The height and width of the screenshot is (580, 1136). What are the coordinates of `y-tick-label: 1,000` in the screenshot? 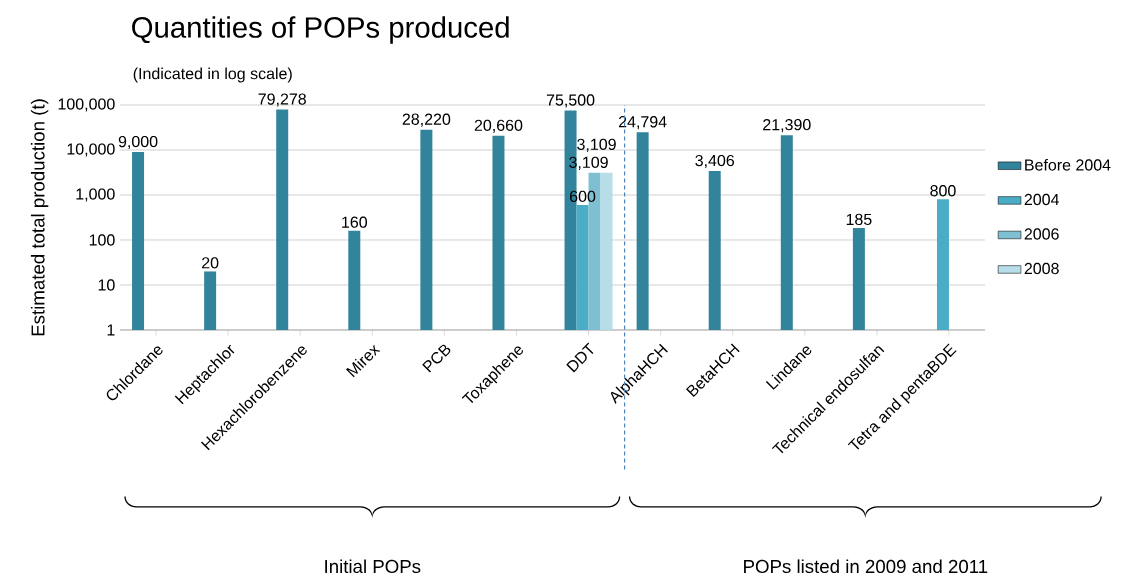 It's located at (95, 195).